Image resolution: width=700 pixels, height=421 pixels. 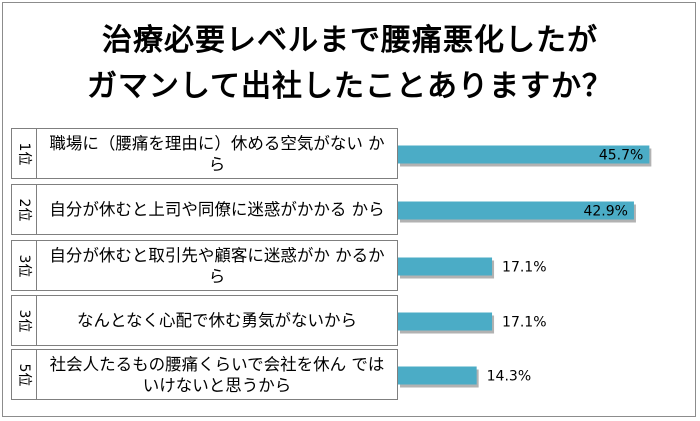 I want to click on chart-title-line-2: ガマンして出社したことありますか？, so click(x=350, y=86).